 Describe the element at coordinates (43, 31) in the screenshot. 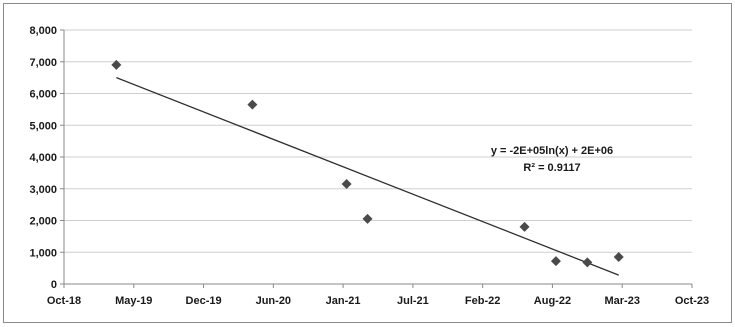

I see `y-tick-label: 8,000` at that location.